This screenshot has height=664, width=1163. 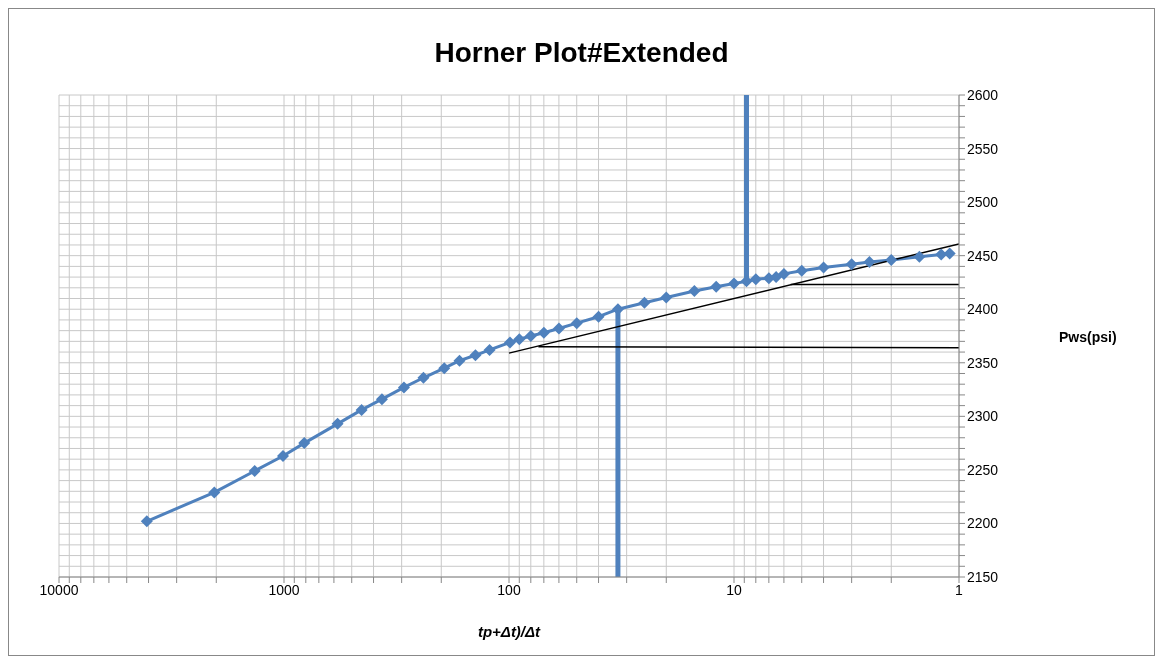 What do you see at coordinates (284, 589) in the screenshot?
I see `x-tick-label: 1000` at bounding box center [284, 589].